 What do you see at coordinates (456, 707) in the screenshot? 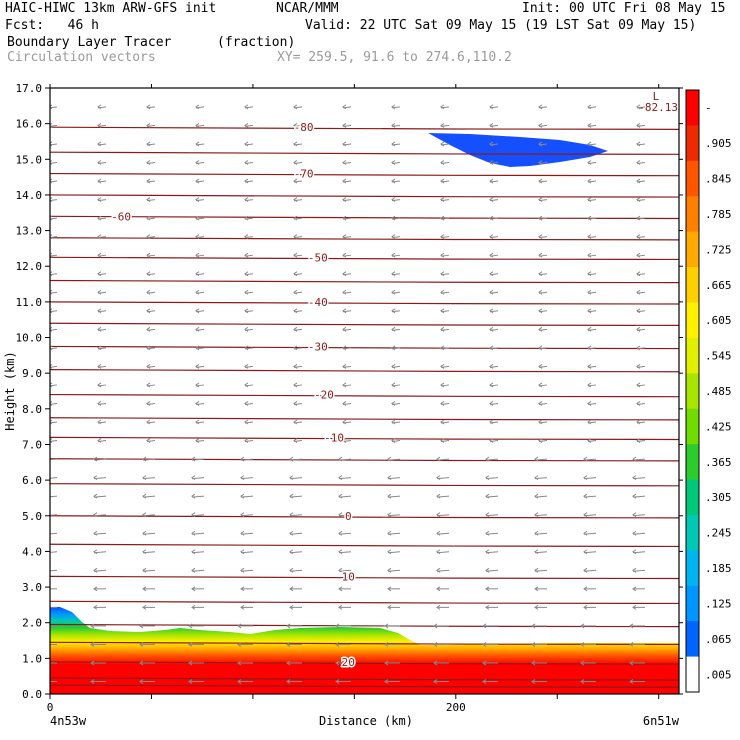
I see `x-tick-label: 200` at bounding box center [456, 707].